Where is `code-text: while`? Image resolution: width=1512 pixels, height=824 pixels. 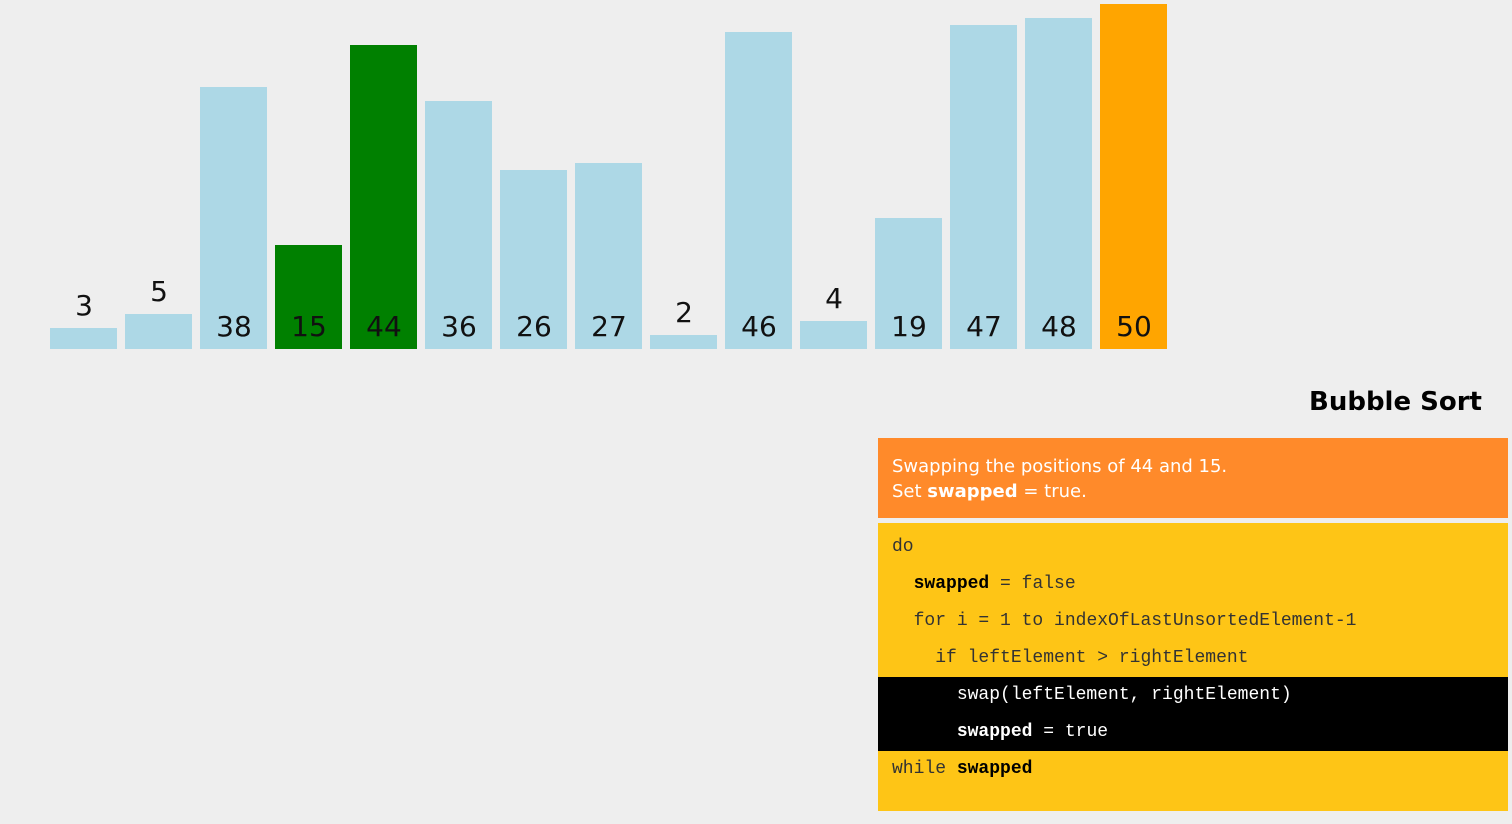
code-text: while is located at coordinates (924, 769).